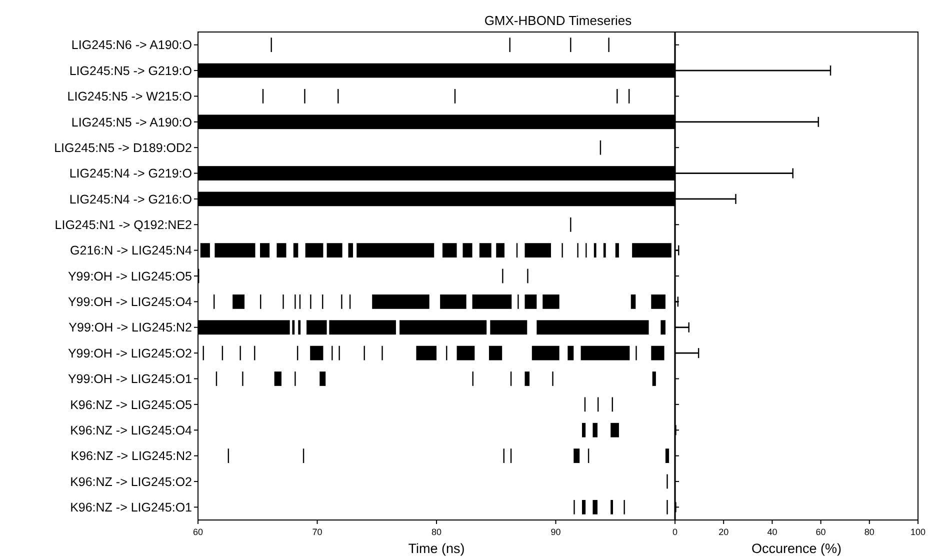 This screenshot has width=936, height=560. What do you see at coordinates (130, 173) in the screenshot?
I see `y-tick-label: LIG245:N4 -> G219:O` at bounding box center [130, 173].